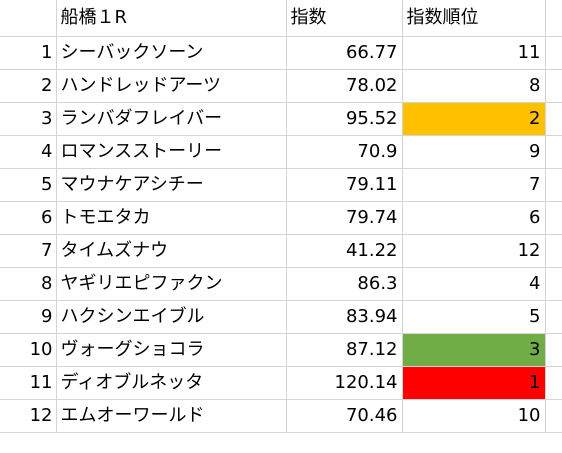  I want to click on rank-value-cell: 9, so click(474, 152).